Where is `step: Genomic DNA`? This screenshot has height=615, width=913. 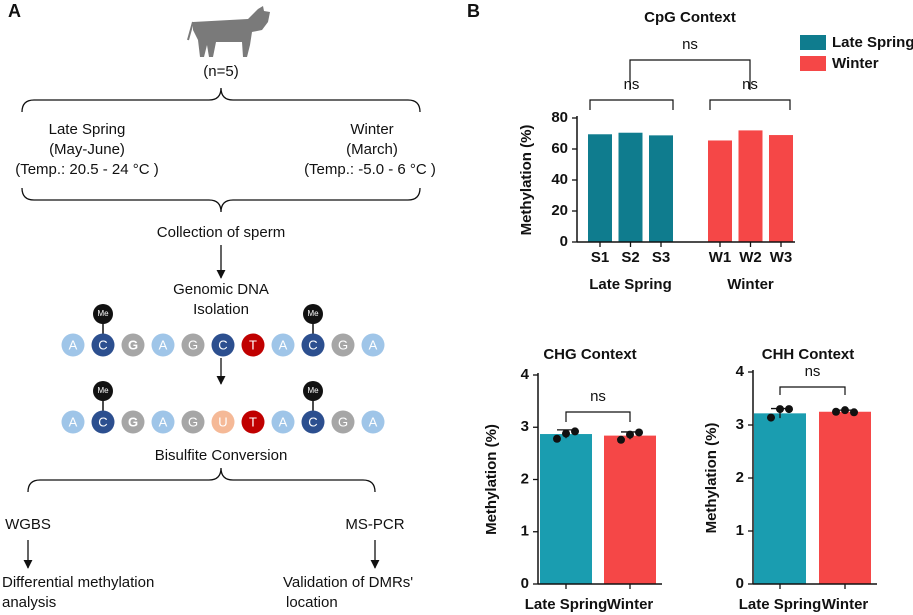 step: Genomic DNA is located at coordinates (221, 289).